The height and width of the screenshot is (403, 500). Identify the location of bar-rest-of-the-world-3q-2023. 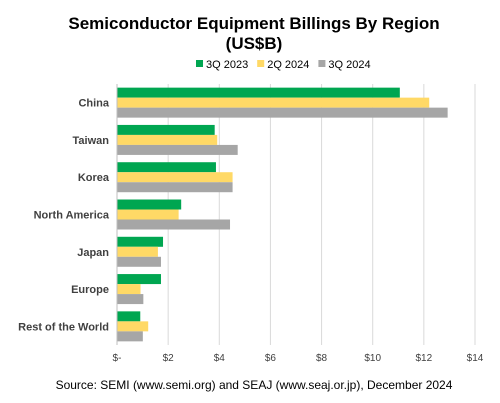
(129, 316).